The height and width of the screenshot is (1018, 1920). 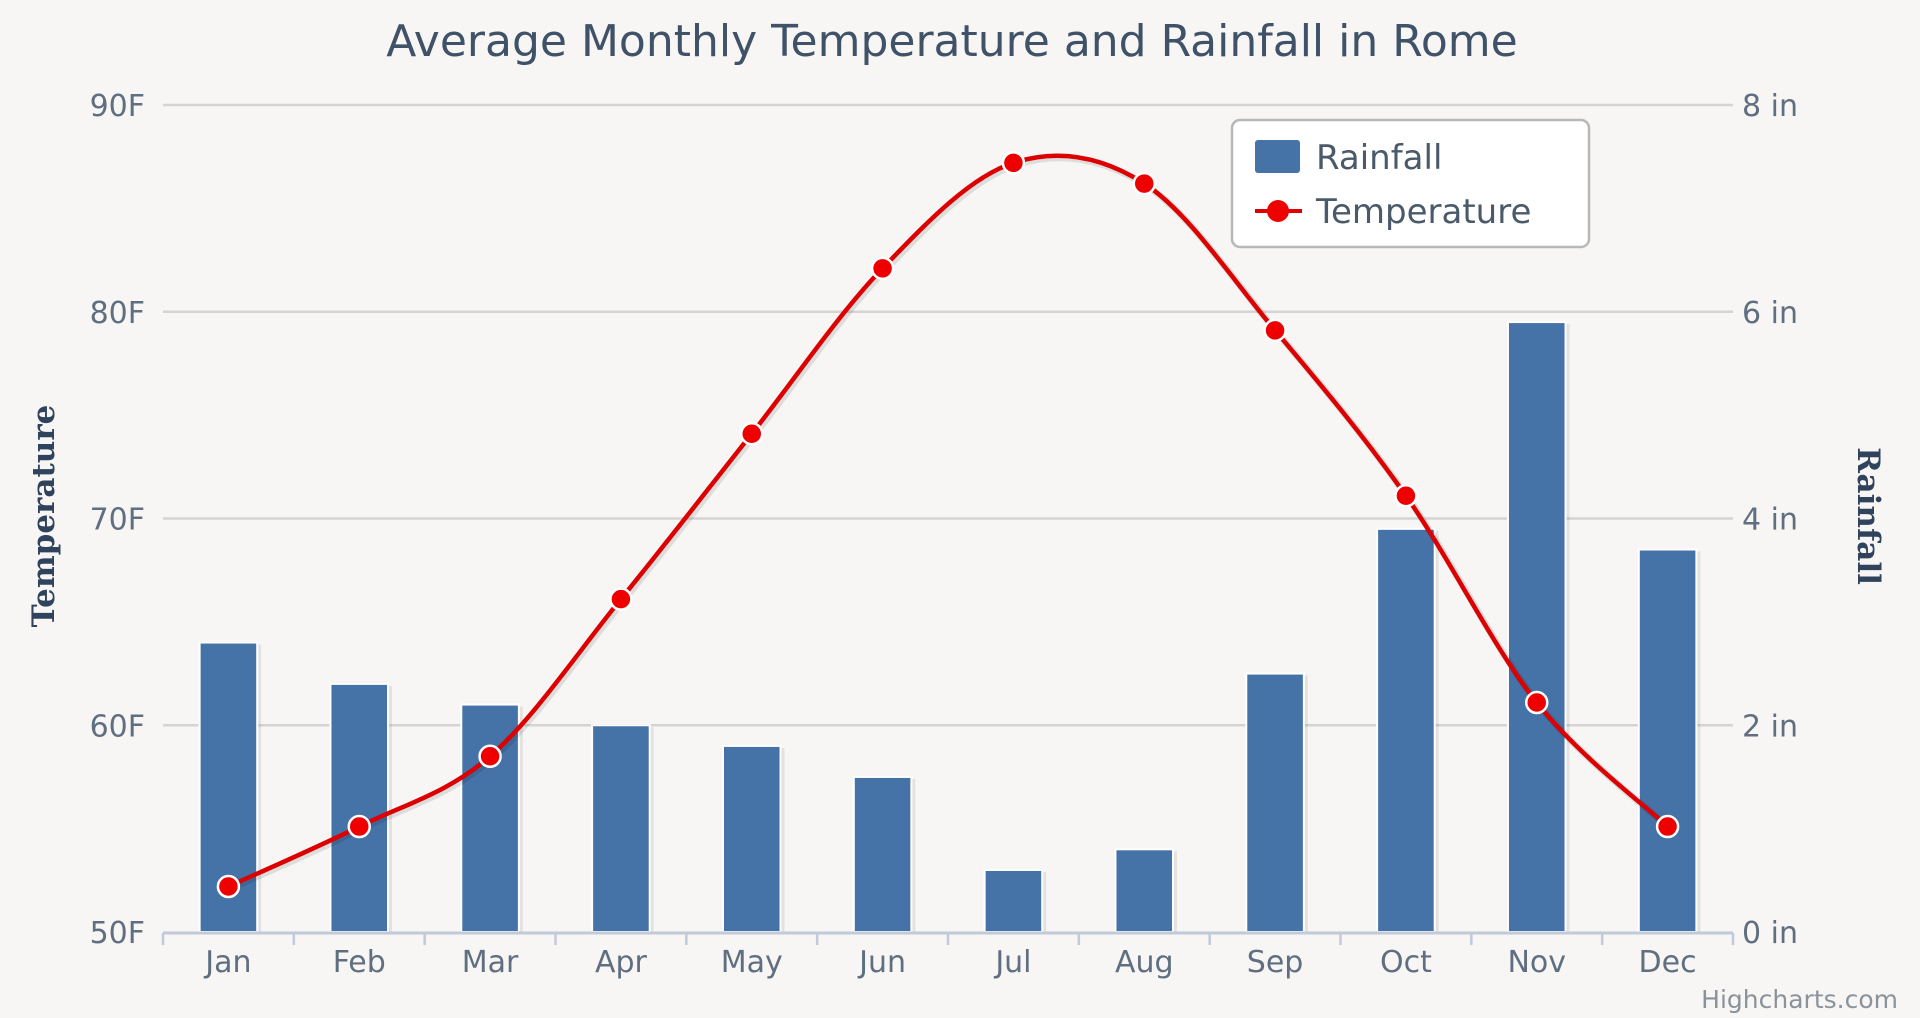 I want to click on legend-item-temperature: Temperature, so click(x=1393, y=212).